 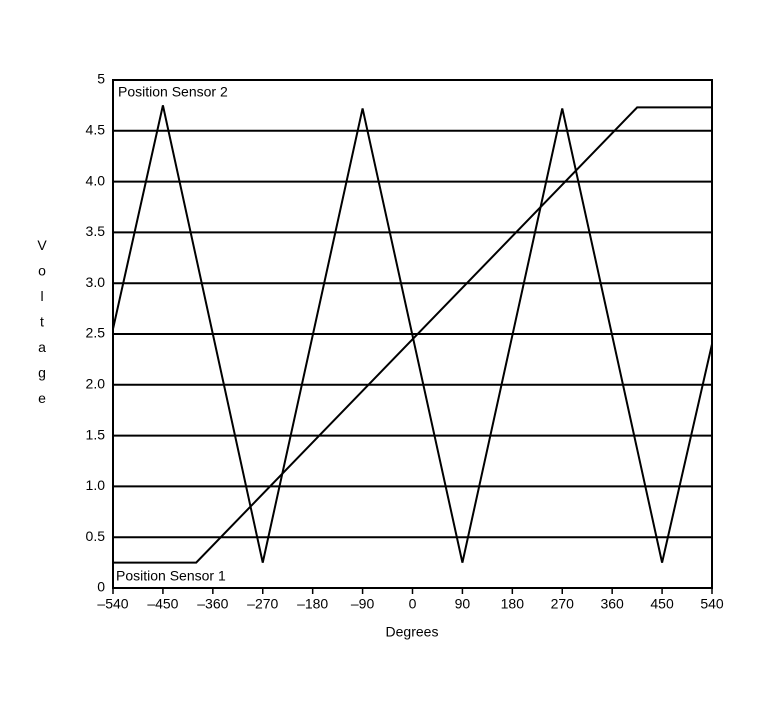 I want to click on x-tick-label: –450, so click(x=162, y=604).